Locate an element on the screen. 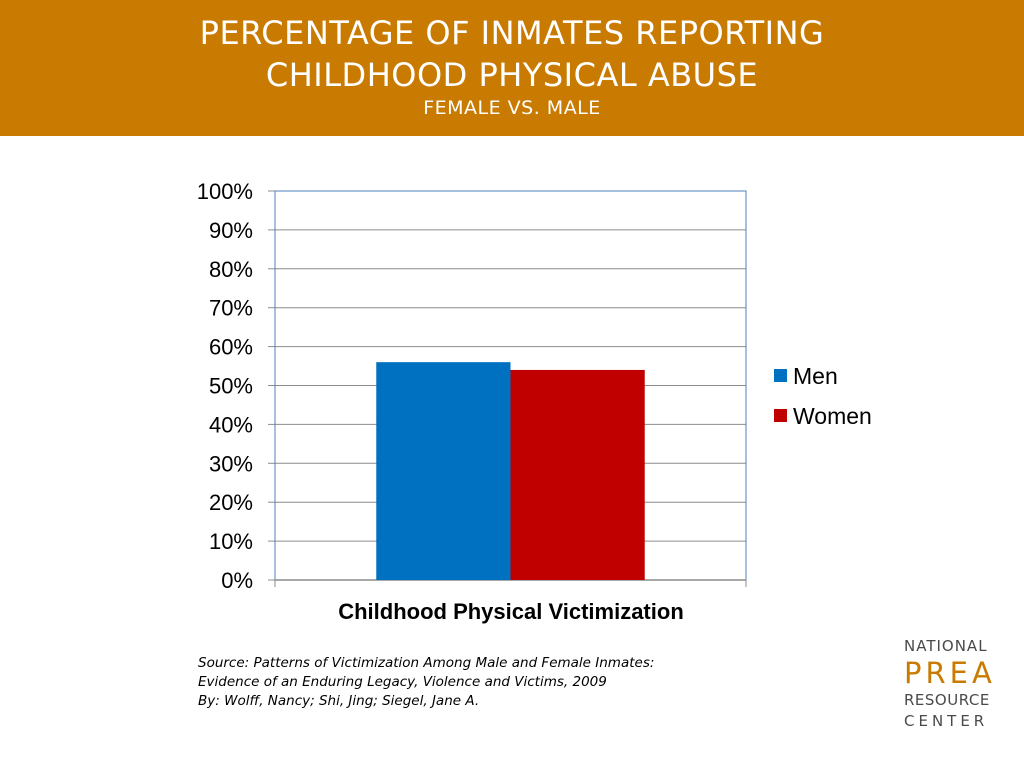 The image size is (1024, 768). y-tick-label: 60% is located at coordinates (231, 347).